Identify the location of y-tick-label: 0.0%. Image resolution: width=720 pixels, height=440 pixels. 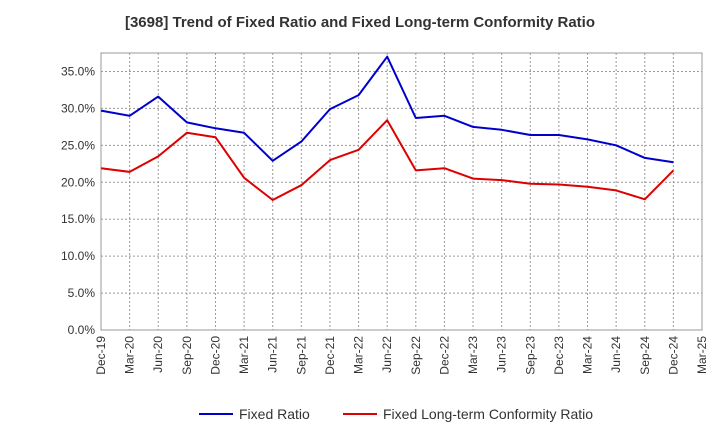
(82, 330).